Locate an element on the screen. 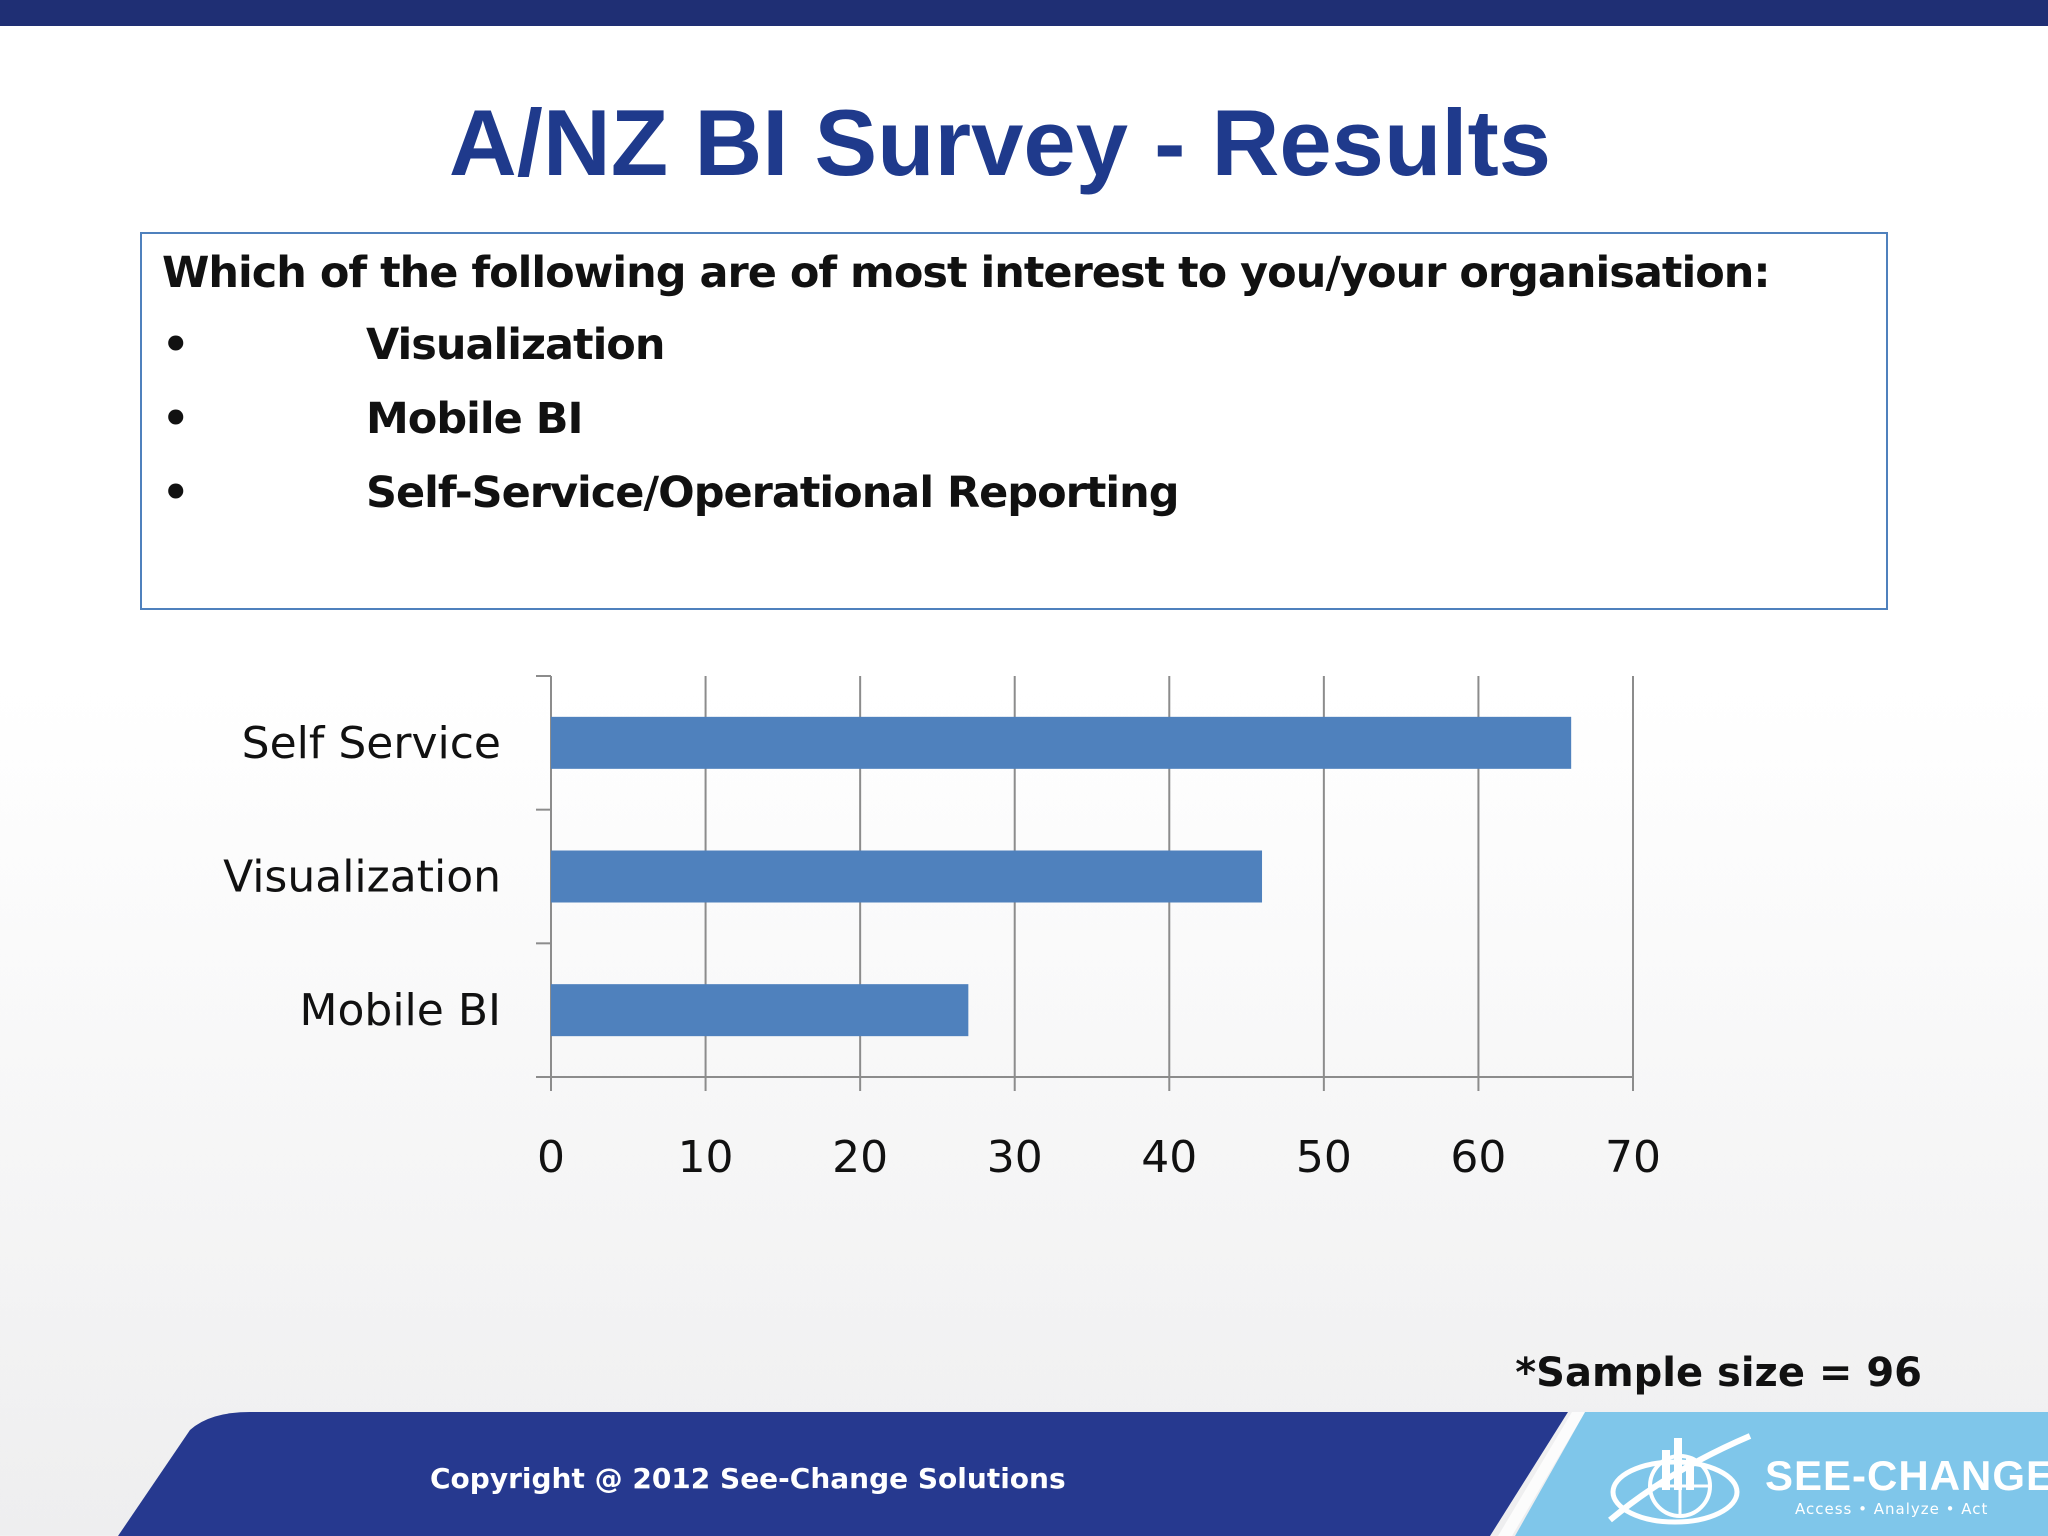 The height and width of the screenshot is (1536, 2048). footer-blue-shape is located at coordinates (843, 1474).